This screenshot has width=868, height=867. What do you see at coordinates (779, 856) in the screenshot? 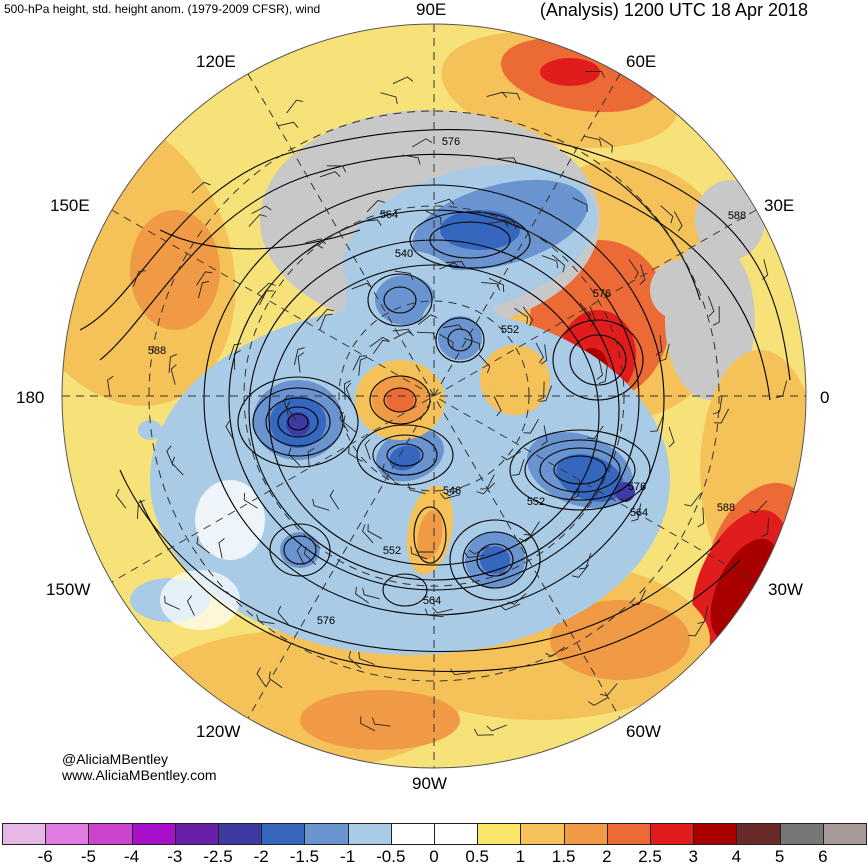
I see `colorbar-tick: 5` at bounding box center [779, 856].